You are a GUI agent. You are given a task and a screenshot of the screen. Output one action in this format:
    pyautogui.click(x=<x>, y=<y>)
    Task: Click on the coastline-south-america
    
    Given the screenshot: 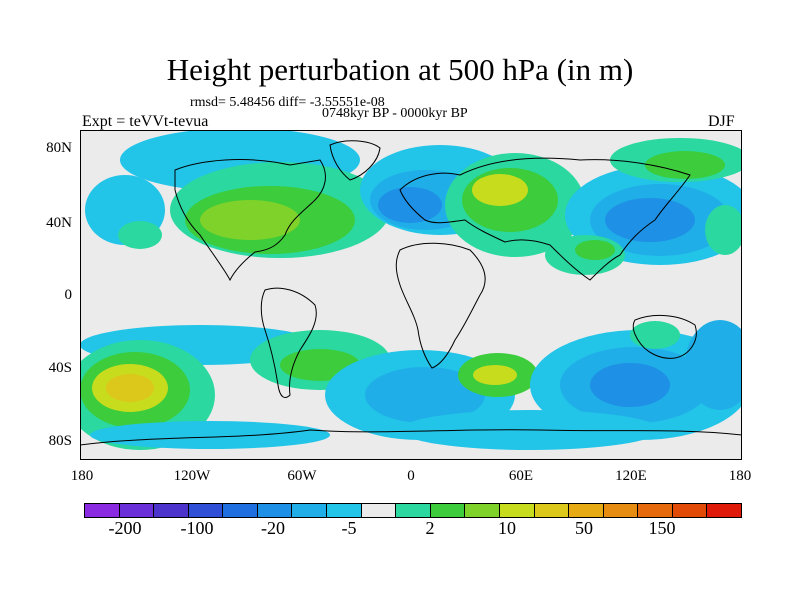 What is the action you would take?
    pyautogui.click(x=288, y=342)
    